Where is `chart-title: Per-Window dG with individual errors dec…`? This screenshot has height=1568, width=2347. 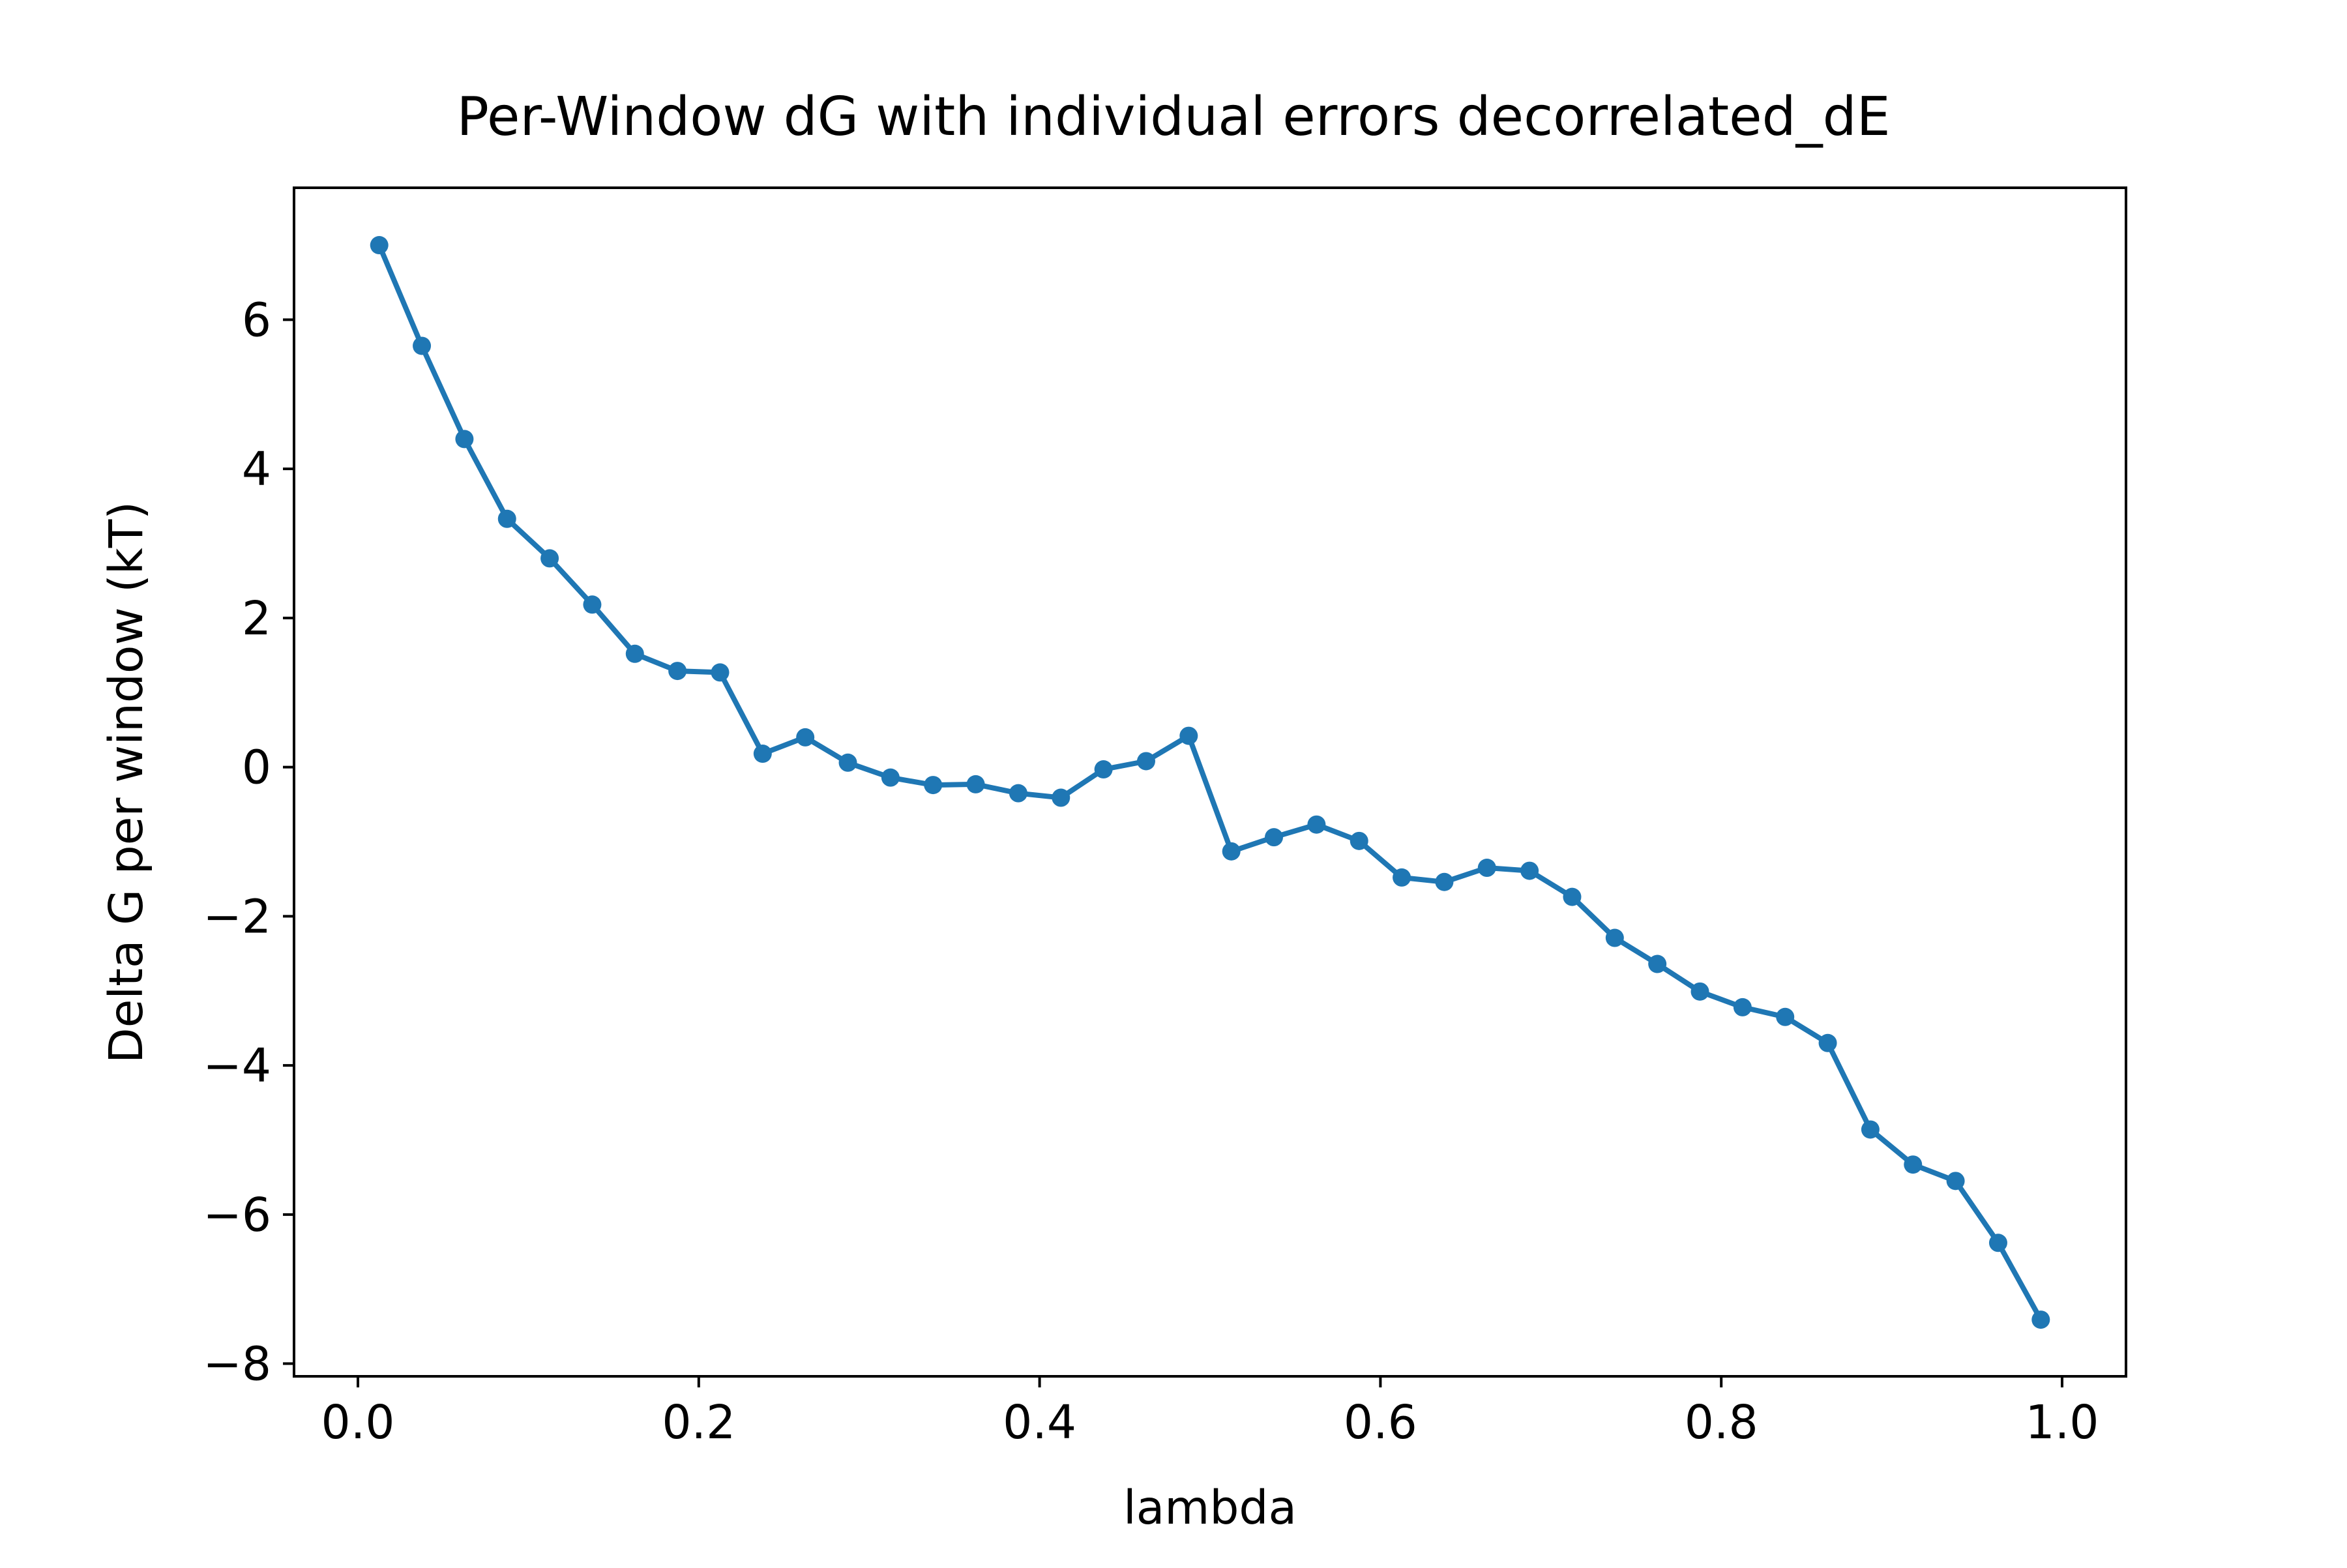 chart-title: Per-Window dG with individual errors dec… is located at coordinates (1173, 117).